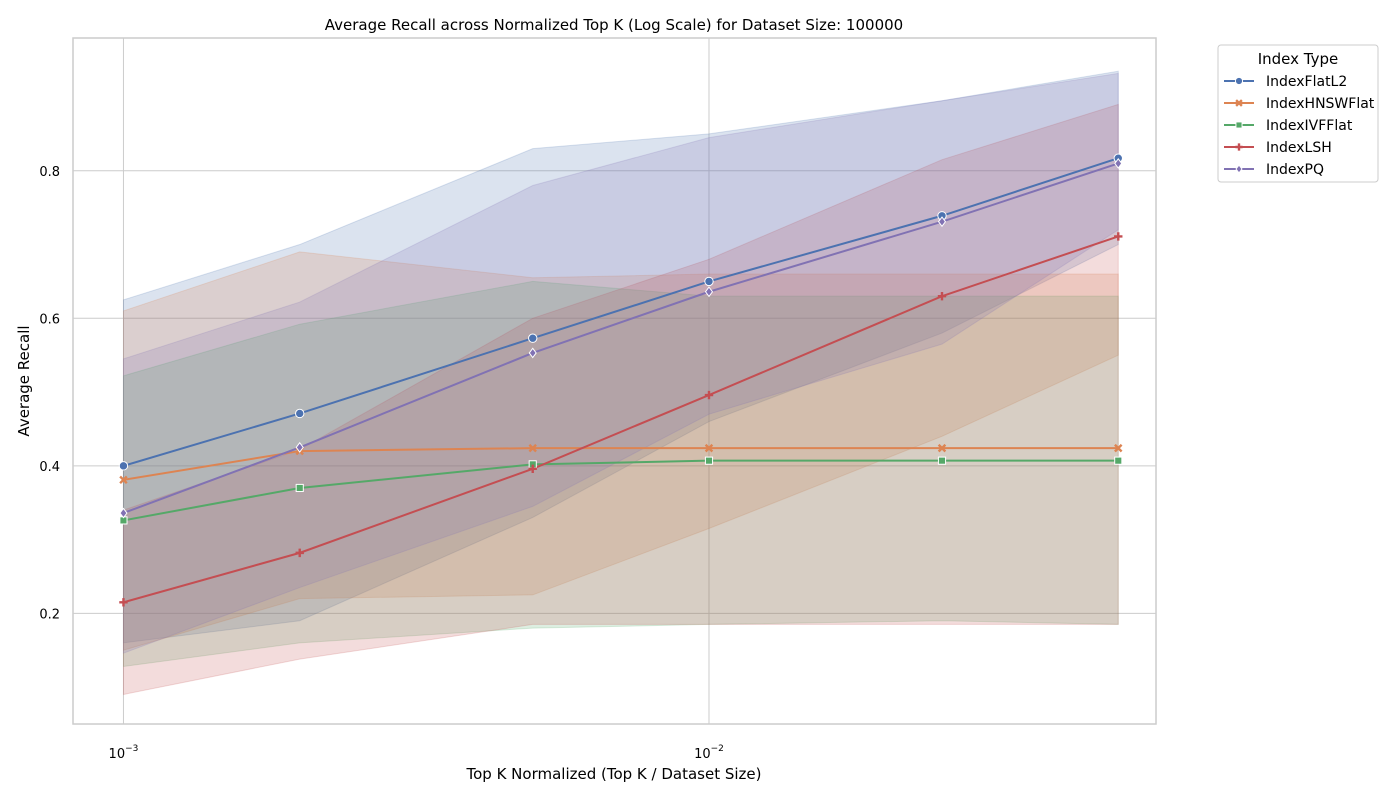 Image resolution: width=1400 pixels, height=800 pixels. I want to click on y-tick-label: 0.8, so click(49, 172).